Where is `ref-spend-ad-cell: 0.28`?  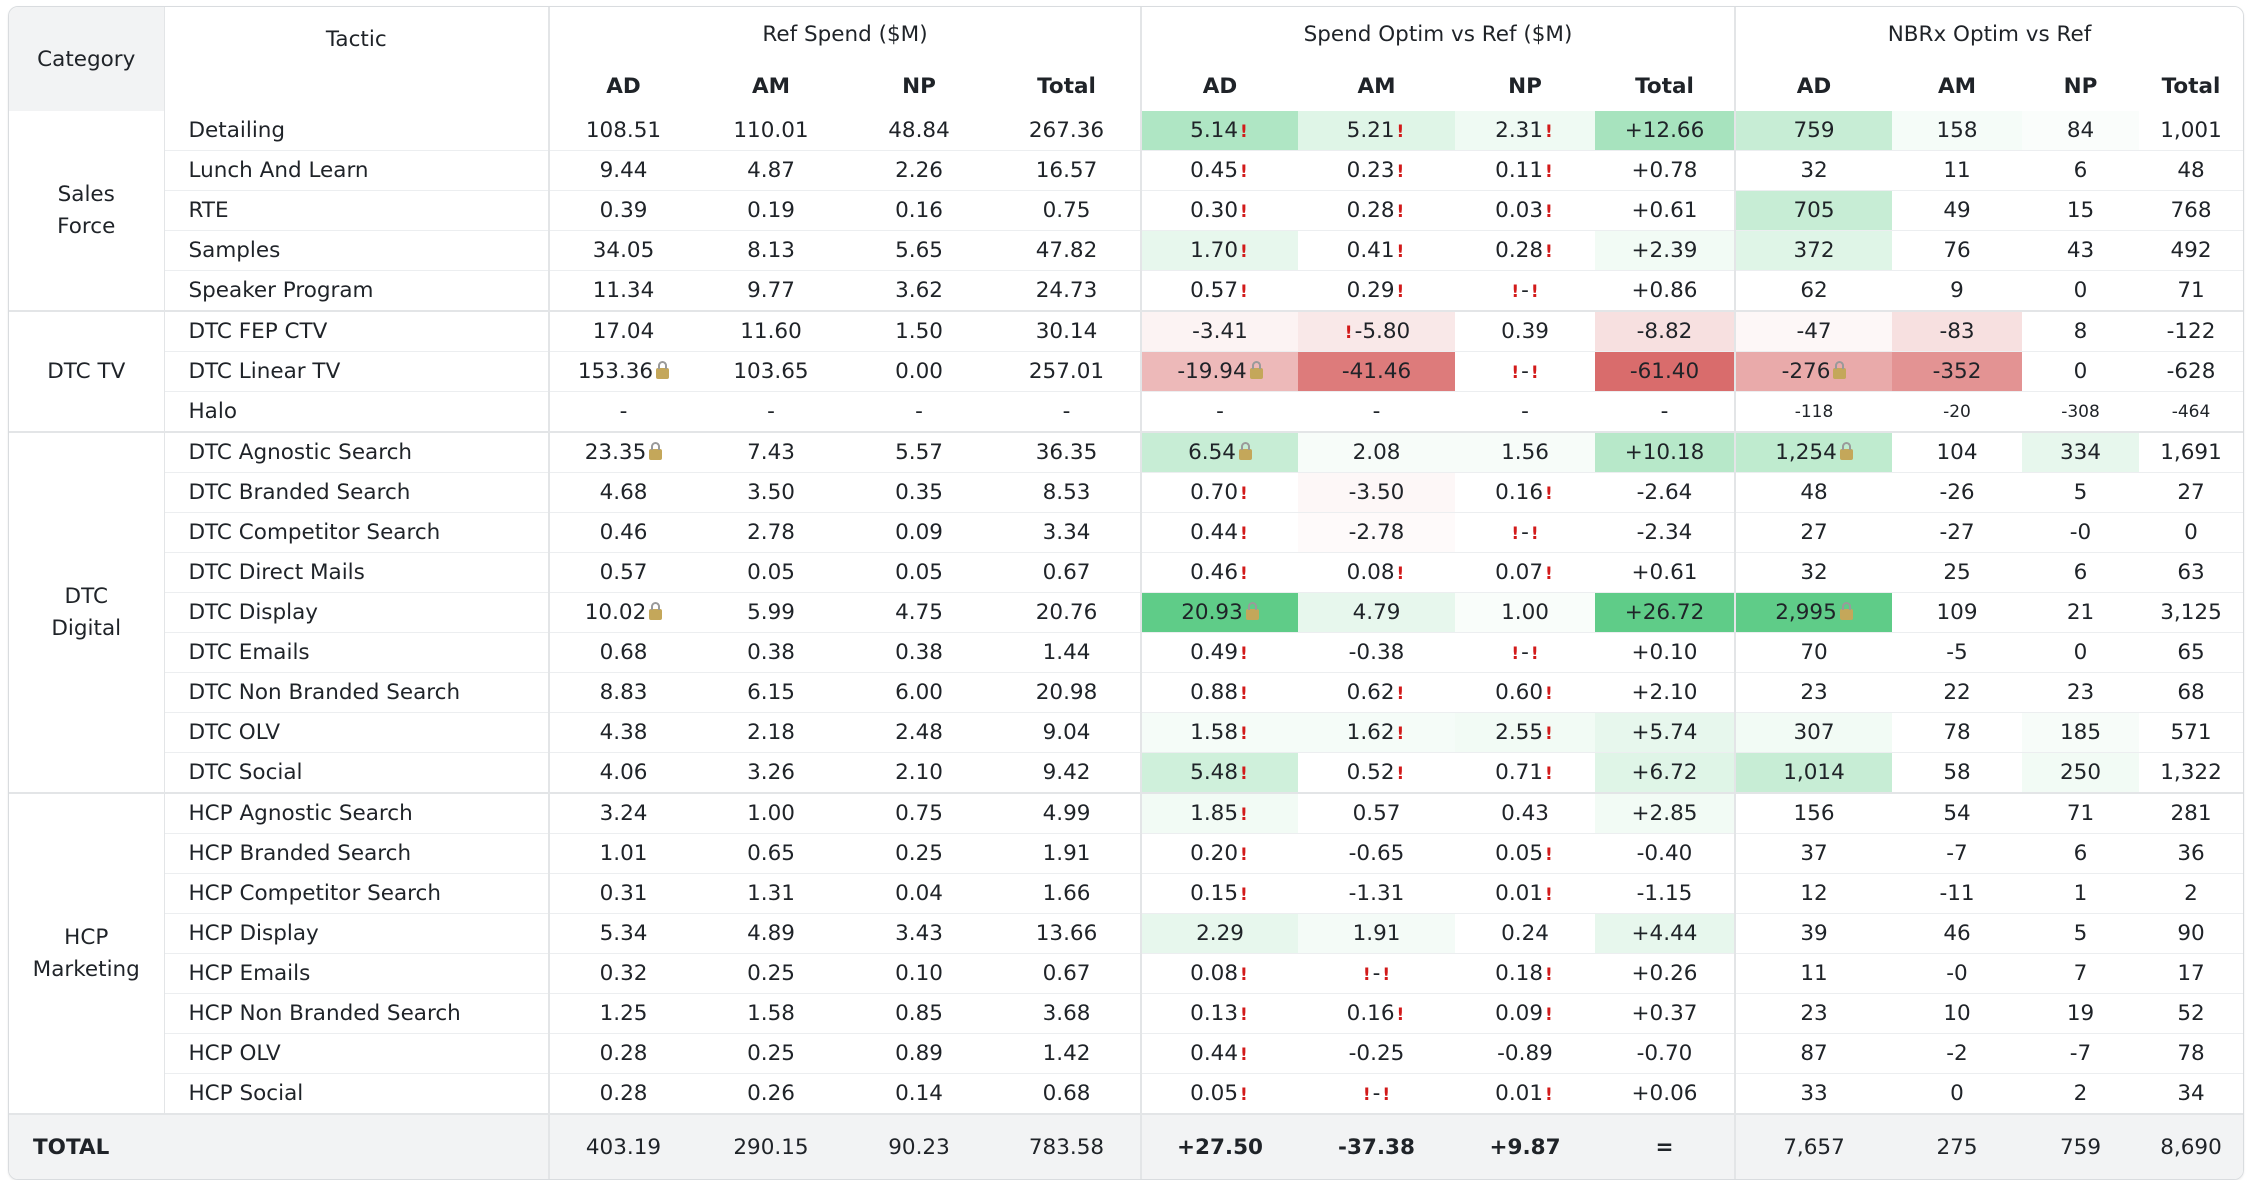 ref-spend-ad-cell: 0.28 is located at coordinates (622, 1094).